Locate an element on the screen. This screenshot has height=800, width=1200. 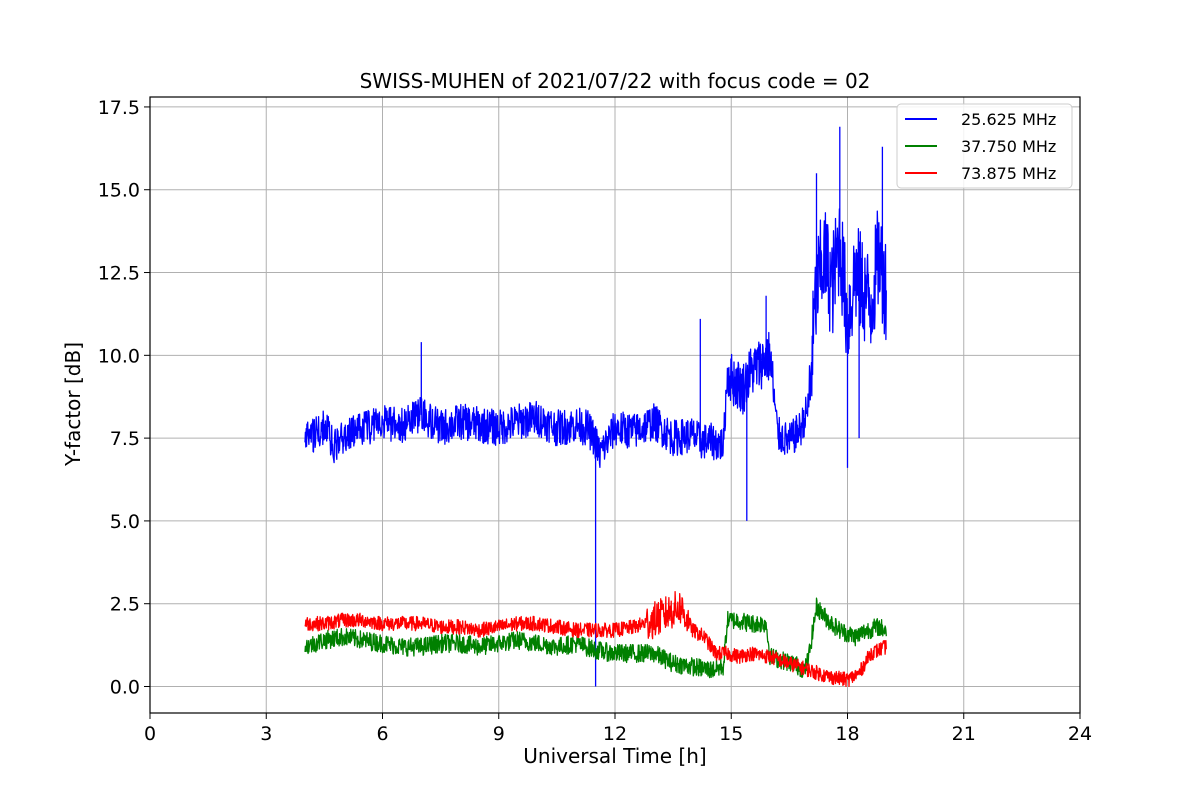
legend-label: 25.625 MHz is located at coordinates (1008, 119).